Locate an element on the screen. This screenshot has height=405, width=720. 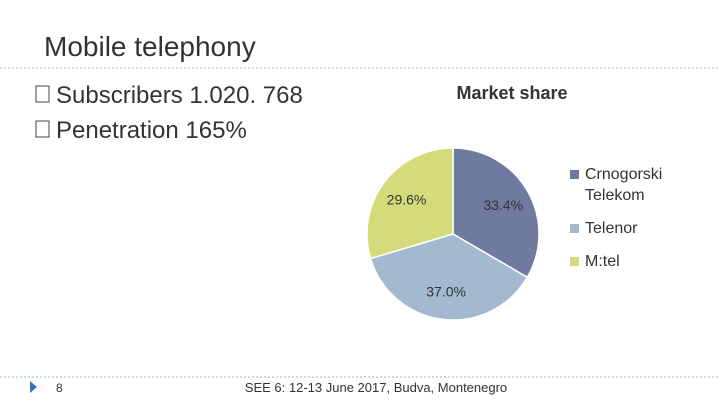
legend-label: Telenor is located at coordinates (611, 228).